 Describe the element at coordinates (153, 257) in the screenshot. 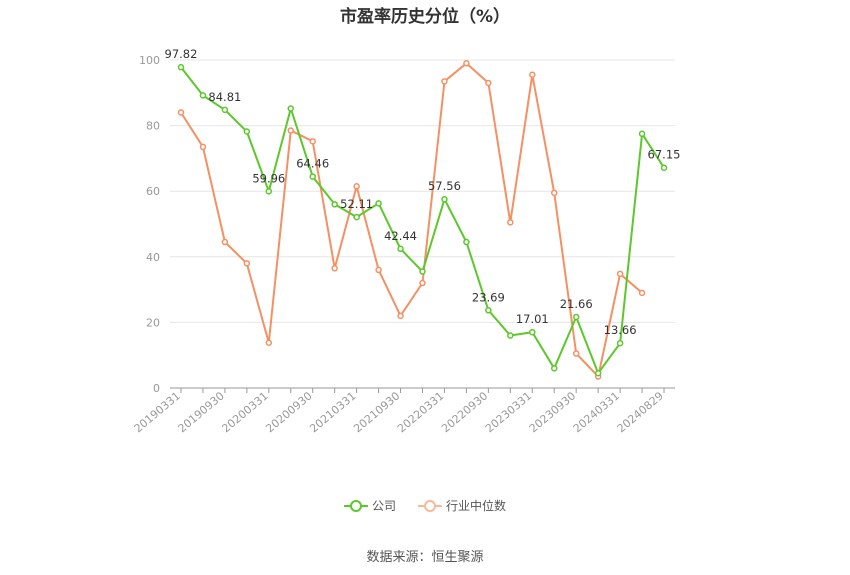

I see `y-tick-label: 40` at that location.